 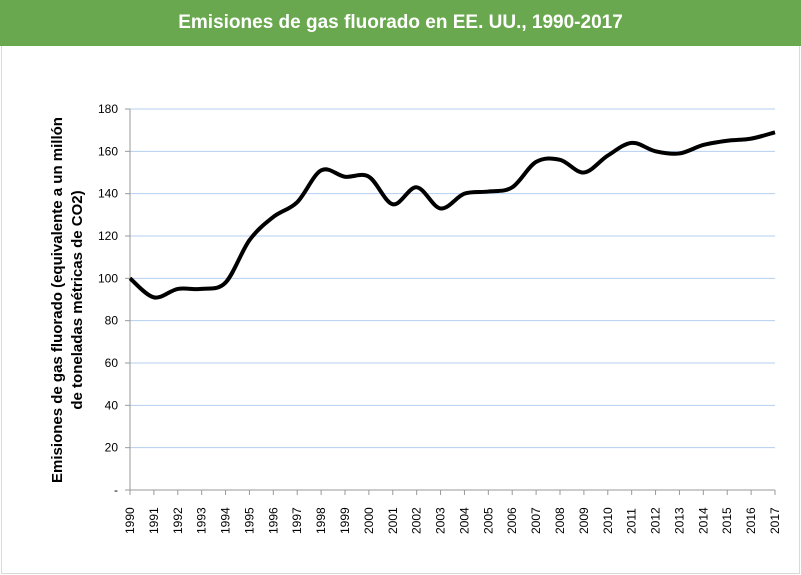 What do you see at coordinates (751, 520) in the screenshot?
I see `x-tick-label: 2016` at bounding box center [751, 520].